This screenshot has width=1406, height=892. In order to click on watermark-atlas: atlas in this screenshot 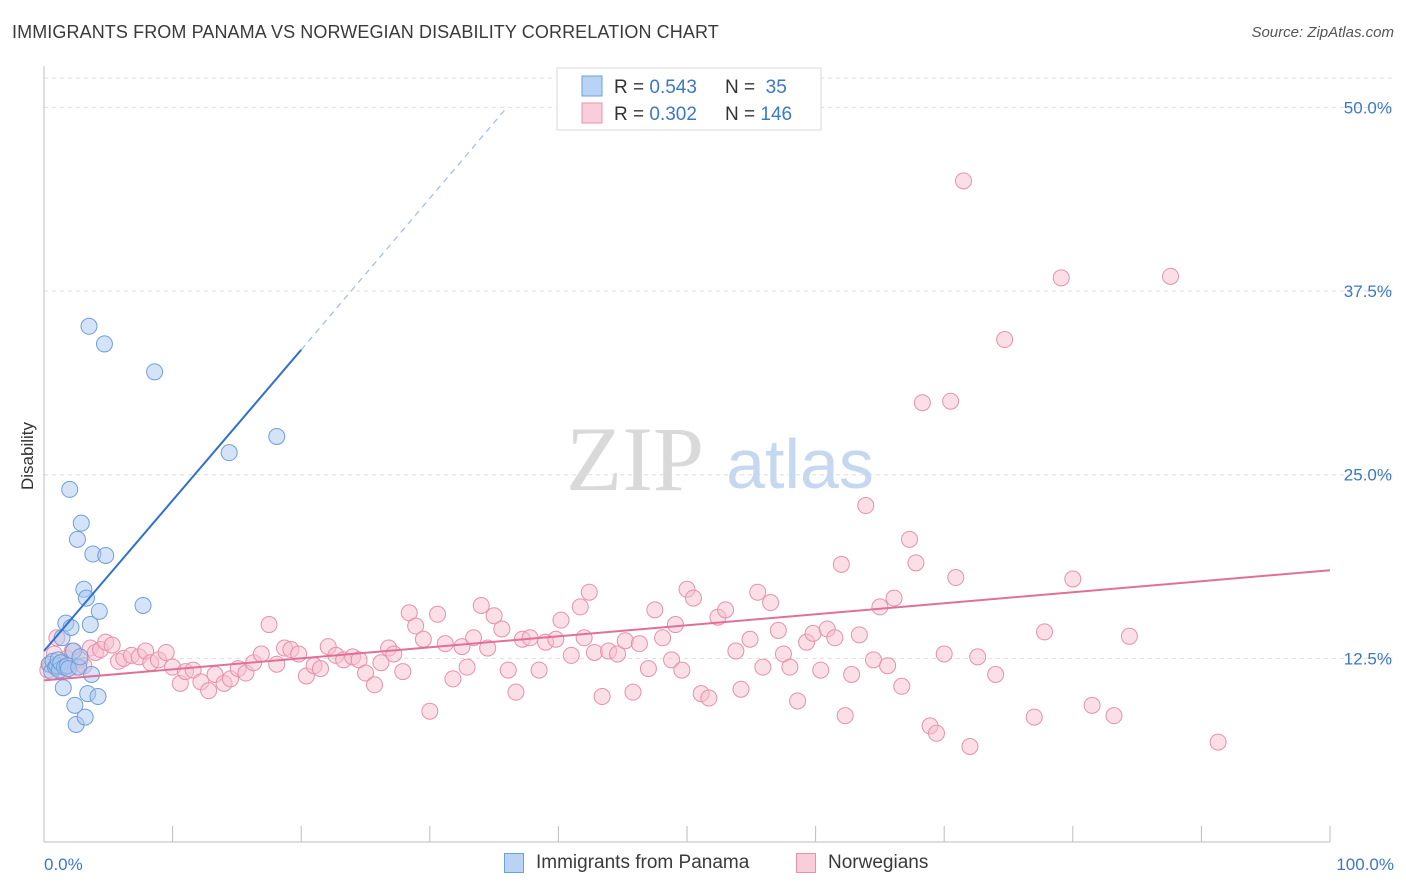, I will do `click(800, 464)`.